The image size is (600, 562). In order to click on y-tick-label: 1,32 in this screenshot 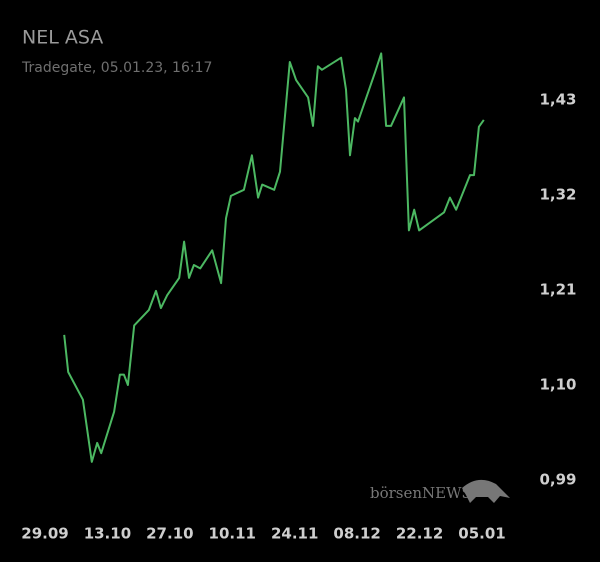, I will do `click(557, 195)`.